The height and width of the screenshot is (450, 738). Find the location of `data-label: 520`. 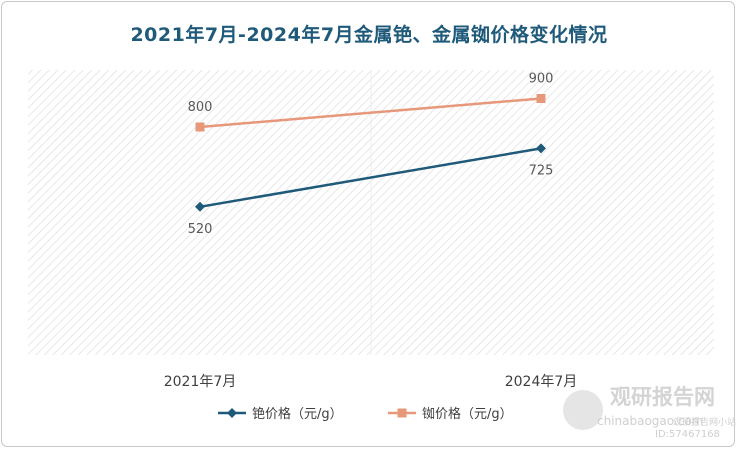

data-label: 520 is located at coordinates (200, 229).